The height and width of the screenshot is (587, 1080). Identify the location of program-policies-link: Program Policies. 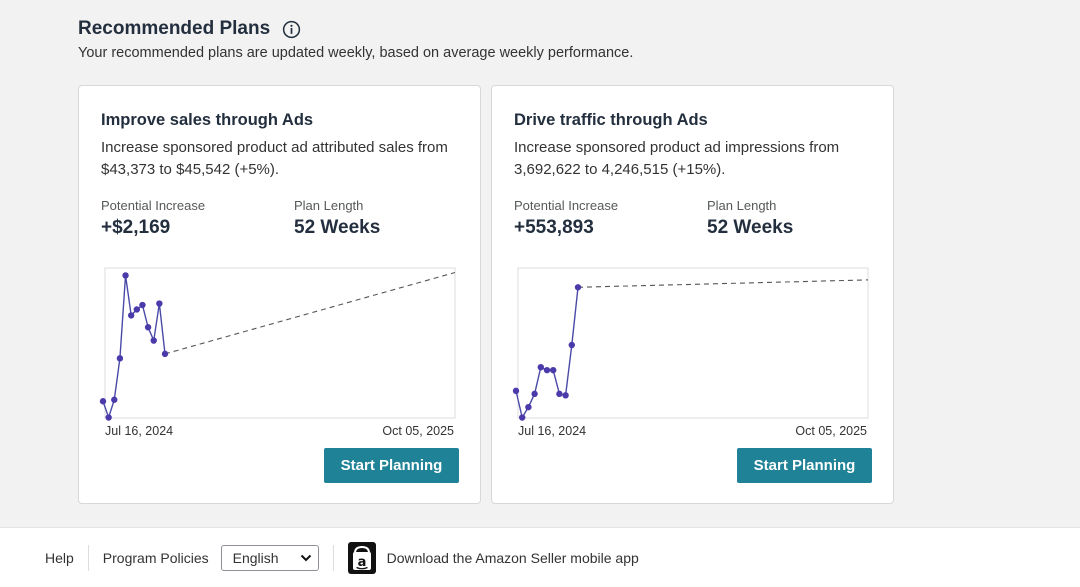
(155, 557).